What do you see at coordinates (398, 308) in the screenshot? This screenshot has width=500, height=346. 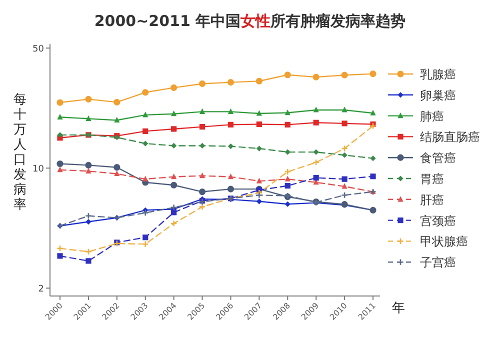 I see `x-axis-title: 年` at bounding box center [398, 308].